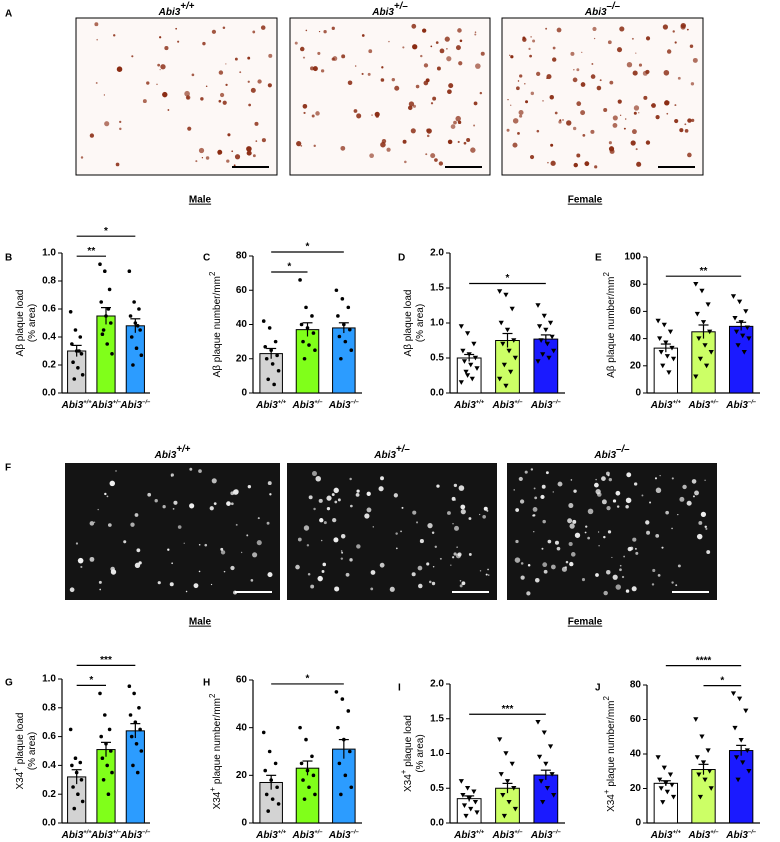  Describe the element at coordinates (598, 258) in the screenshot. I see `panel-label: E` at that location.